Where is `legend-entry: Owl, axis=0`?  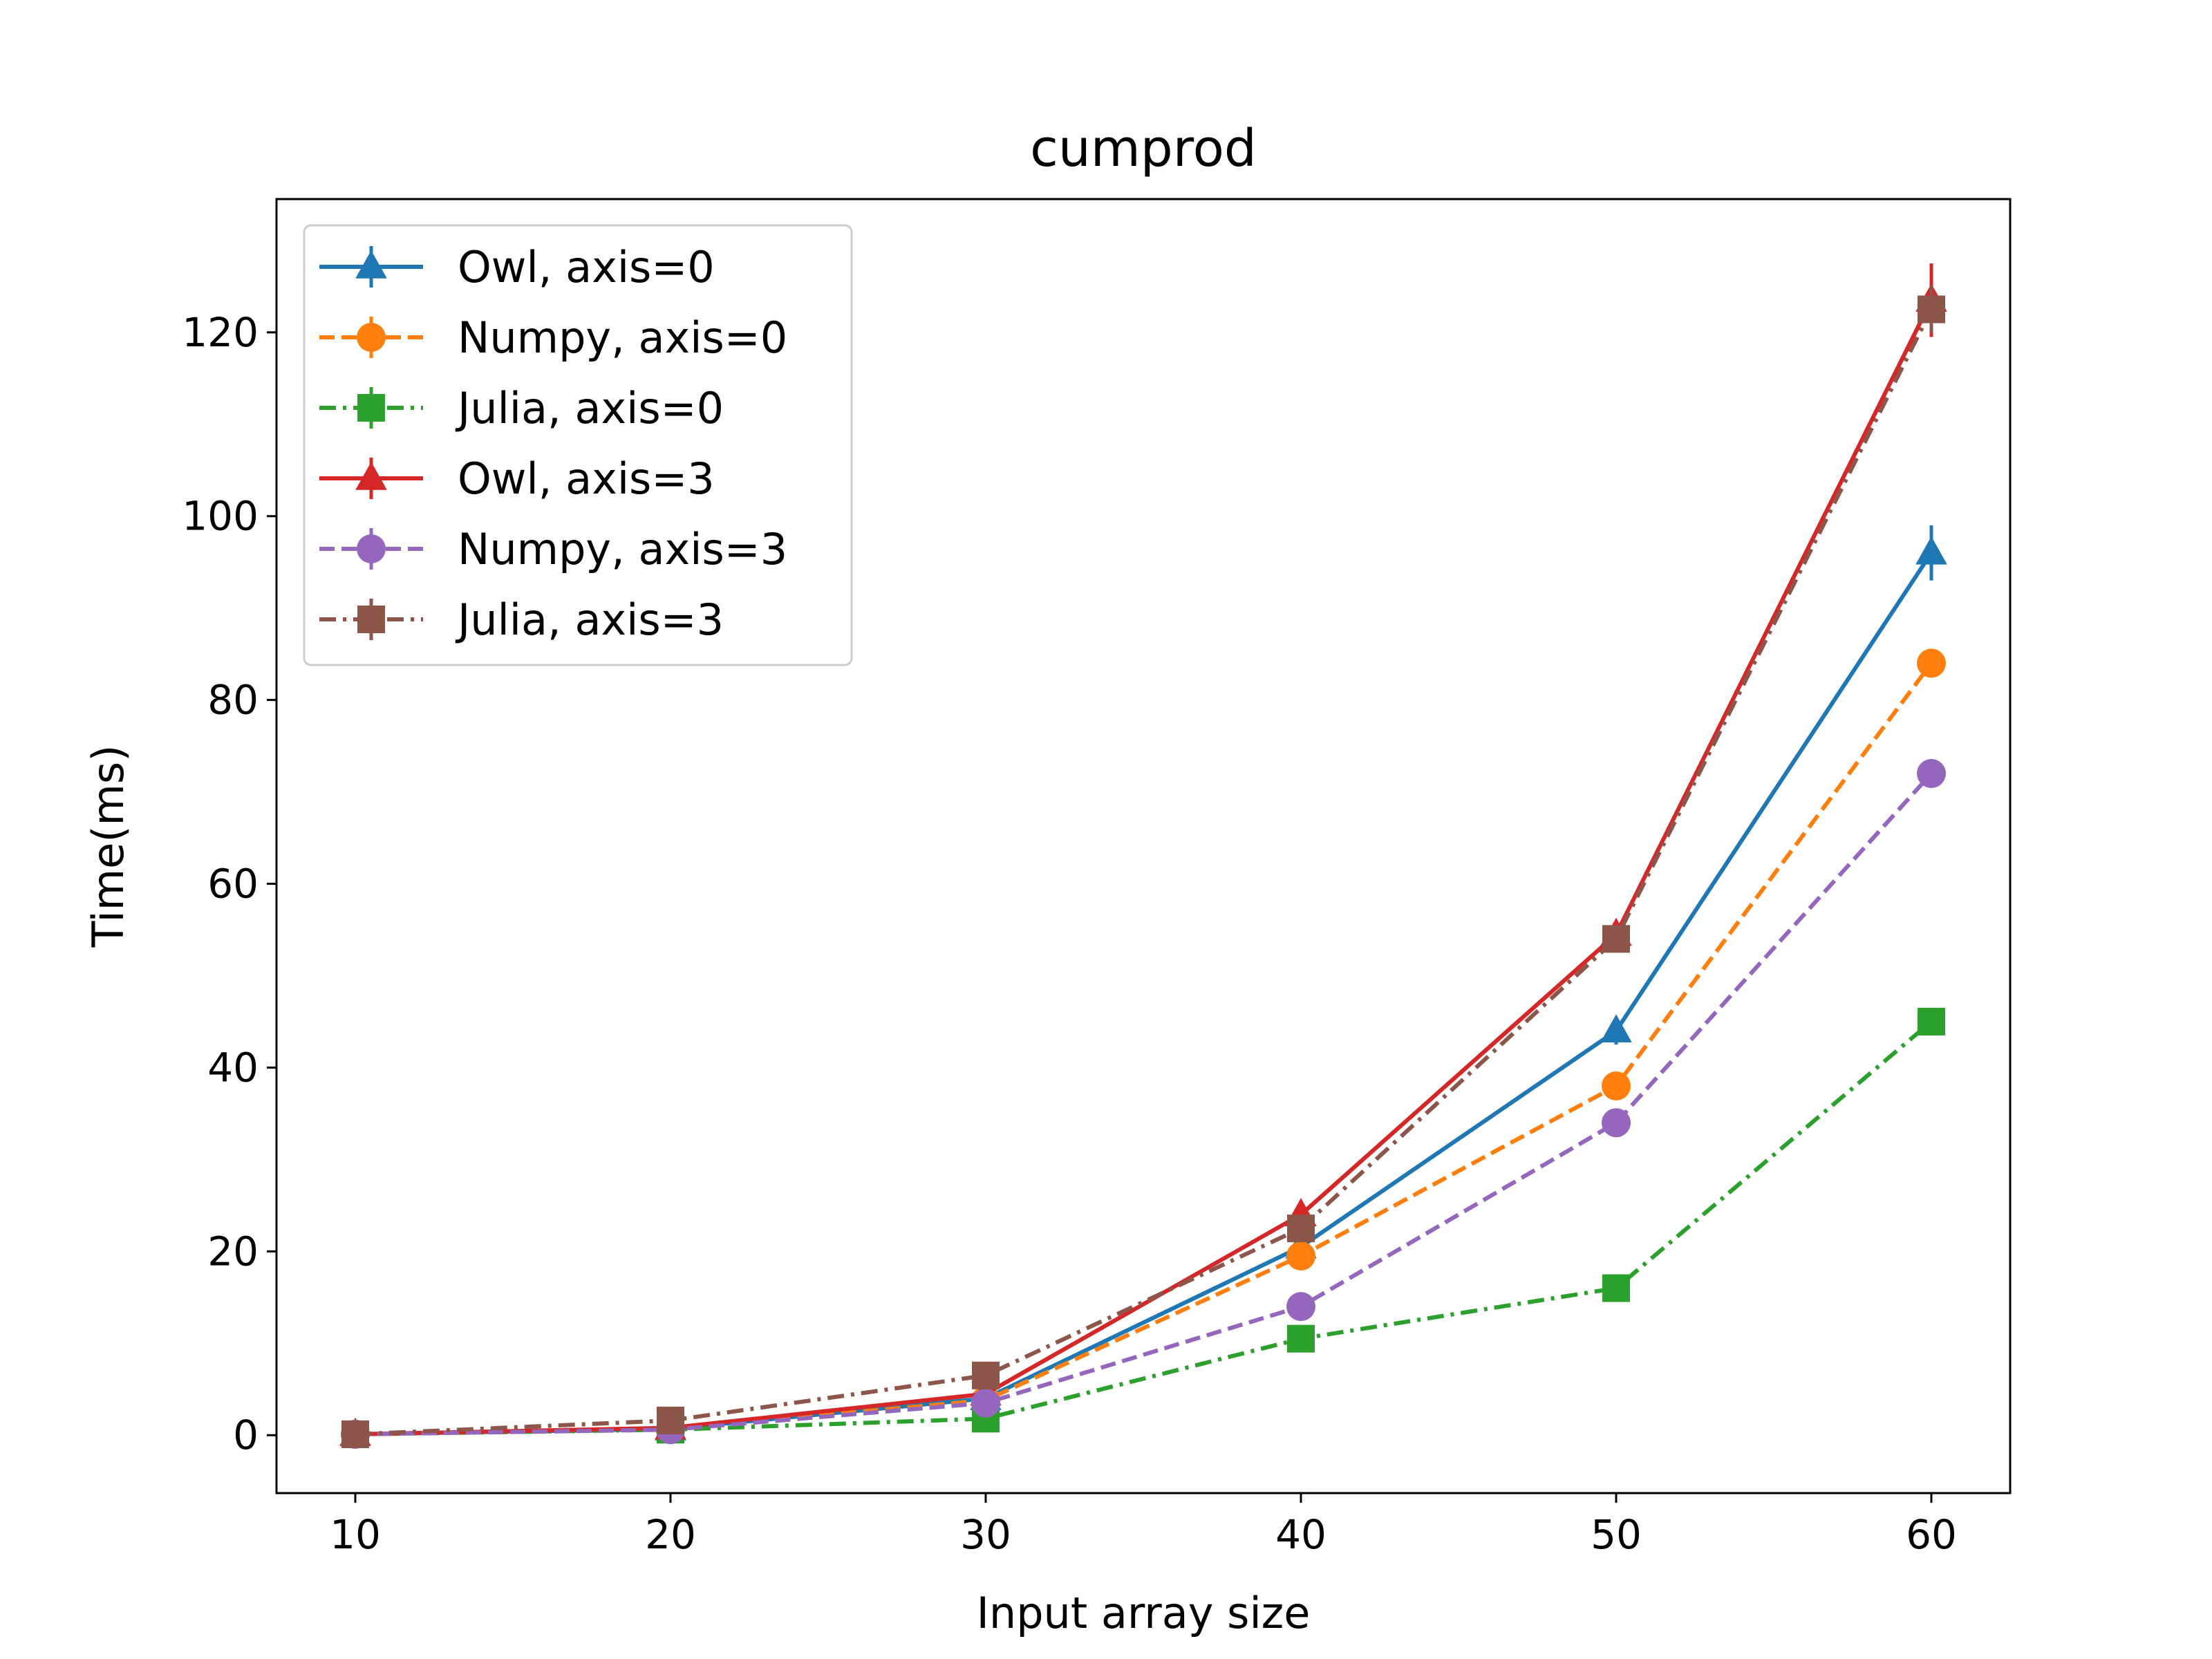
legend-entry: Owl, axis=0 is located at coordinates (517, 267).